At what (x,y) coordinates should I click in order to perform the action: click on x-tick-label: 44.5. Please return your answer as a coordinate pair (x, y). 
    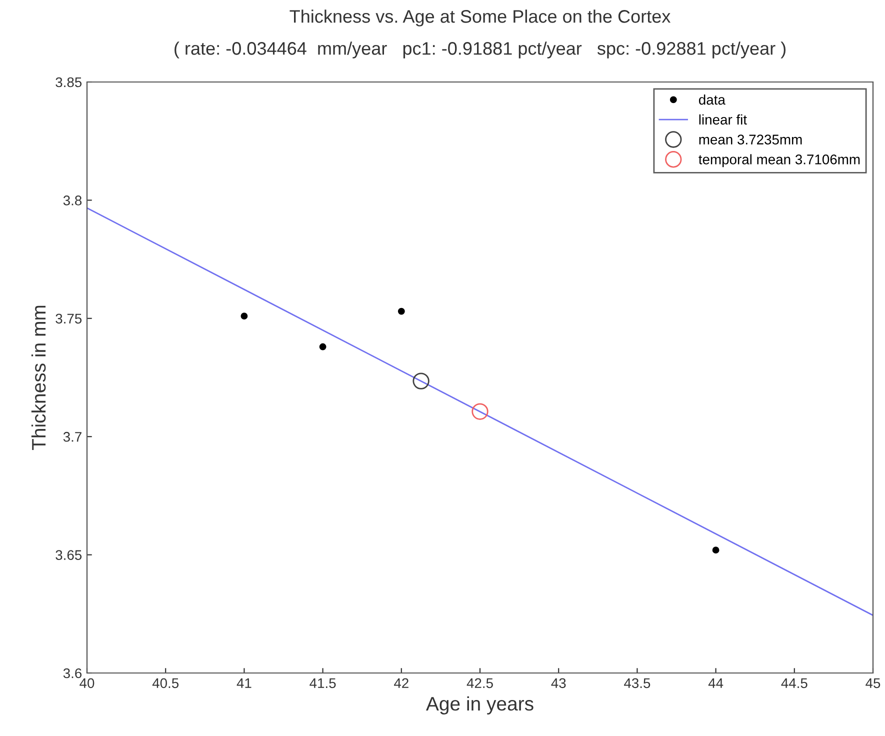
    Looking at the image, I should click on (794, 683).